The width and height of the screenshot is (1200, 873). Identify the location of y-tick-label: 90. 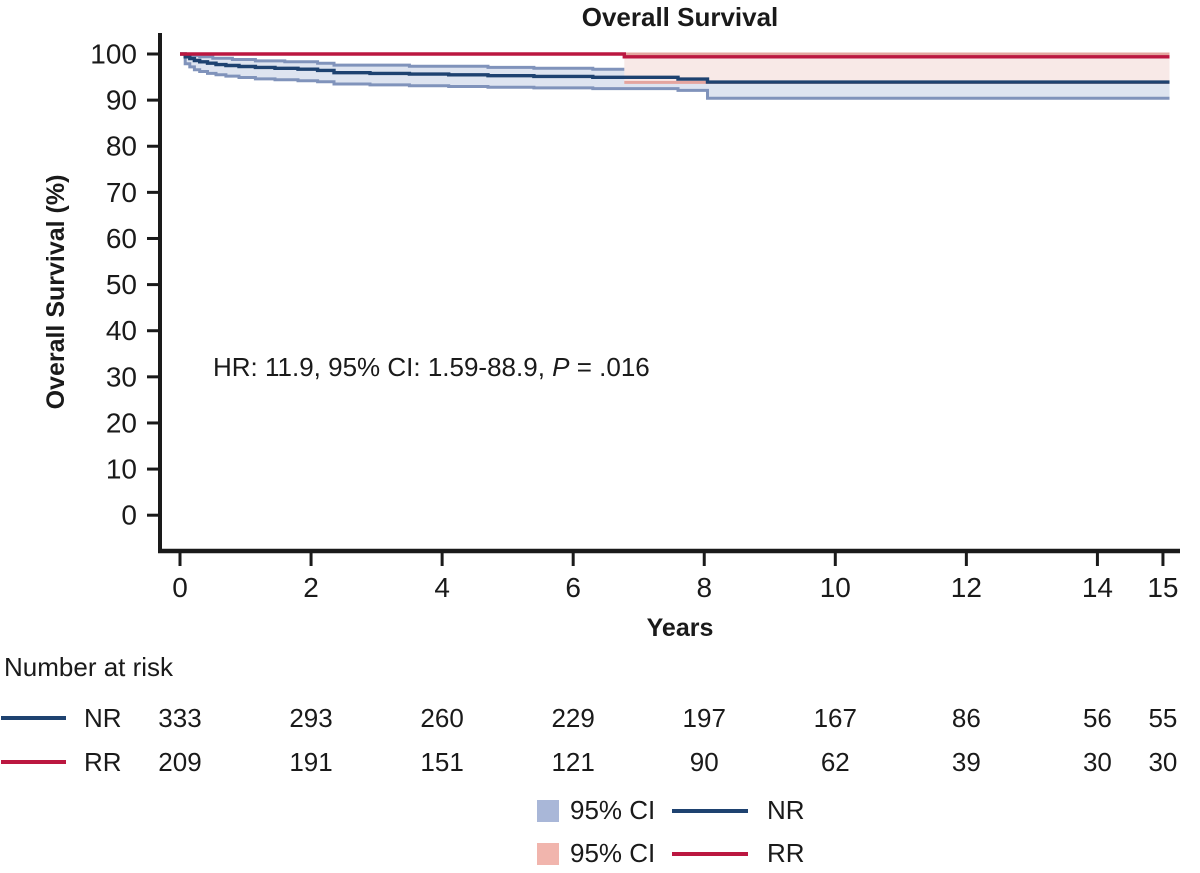
(121, 100).